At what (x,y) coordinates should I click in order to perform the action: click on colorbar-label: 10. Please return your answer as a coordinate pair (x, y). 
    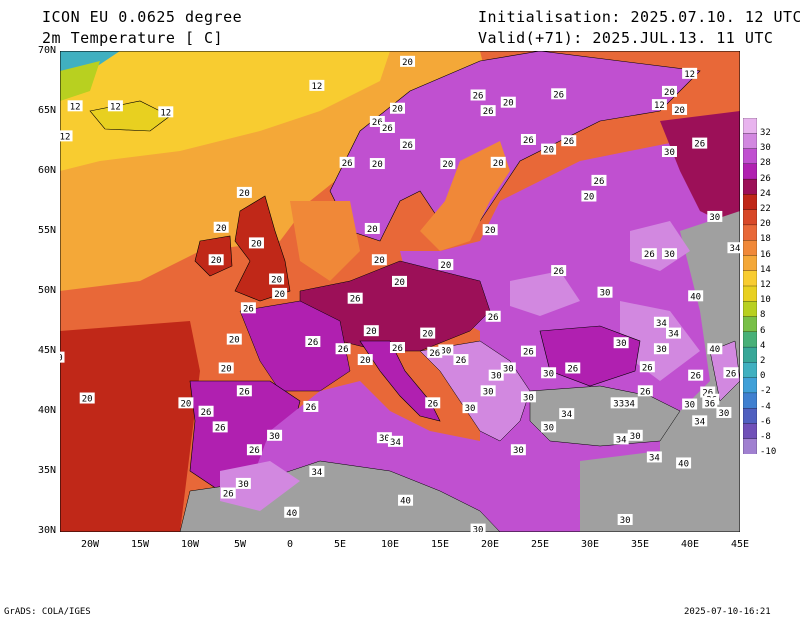
    Looking at the image, I should click on (765, 300).